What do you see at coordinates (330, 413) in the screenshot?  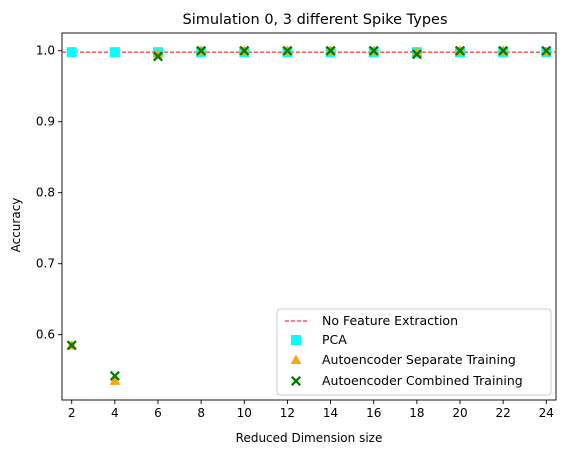 I see `x-tick-label: 14` at bounding box center [330, 413].